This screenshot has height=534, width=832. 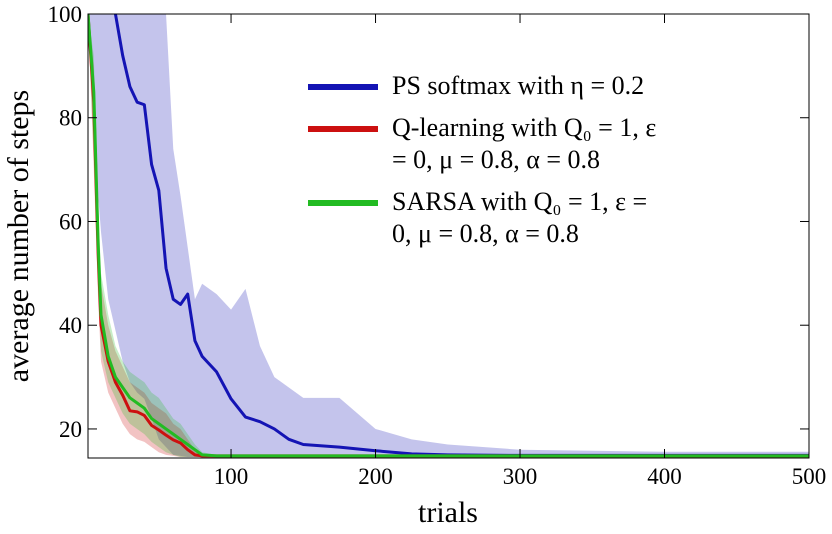 I want to click on y-tick-label: 100, so click(x=65, y=14).